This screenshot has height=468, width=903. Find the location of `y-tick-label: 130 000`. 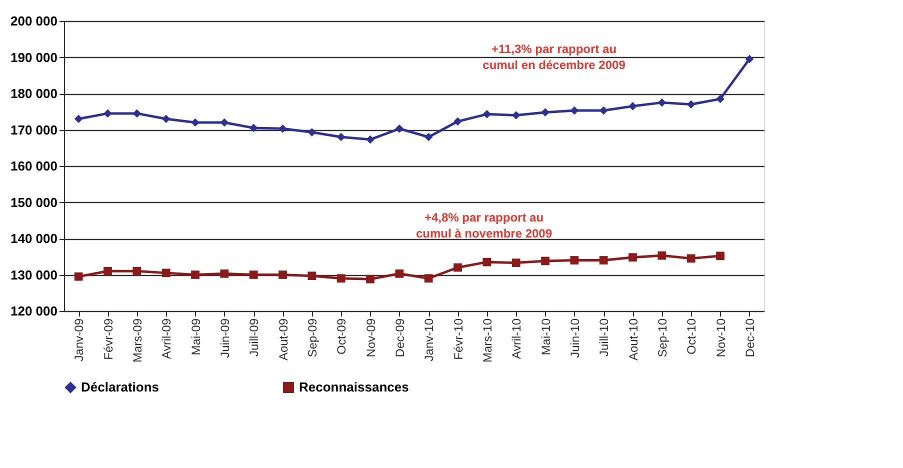

y-tick-label: 130 000 is located at coordinates (34, 274).